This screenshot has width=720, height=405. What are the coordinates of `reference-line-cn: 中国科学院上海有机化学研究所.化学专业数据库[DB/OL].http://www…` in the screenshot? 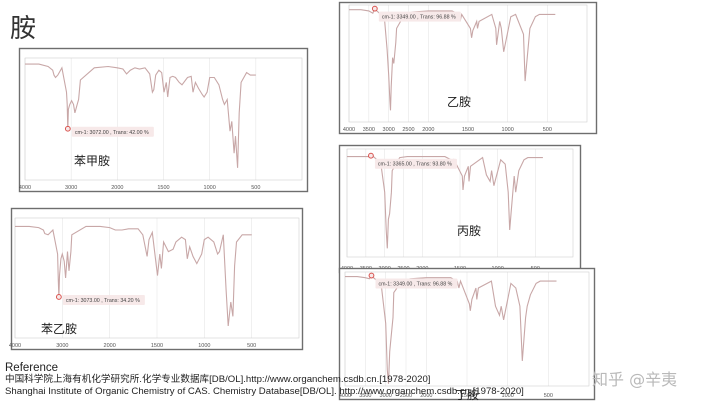 It's located at (218, 379).